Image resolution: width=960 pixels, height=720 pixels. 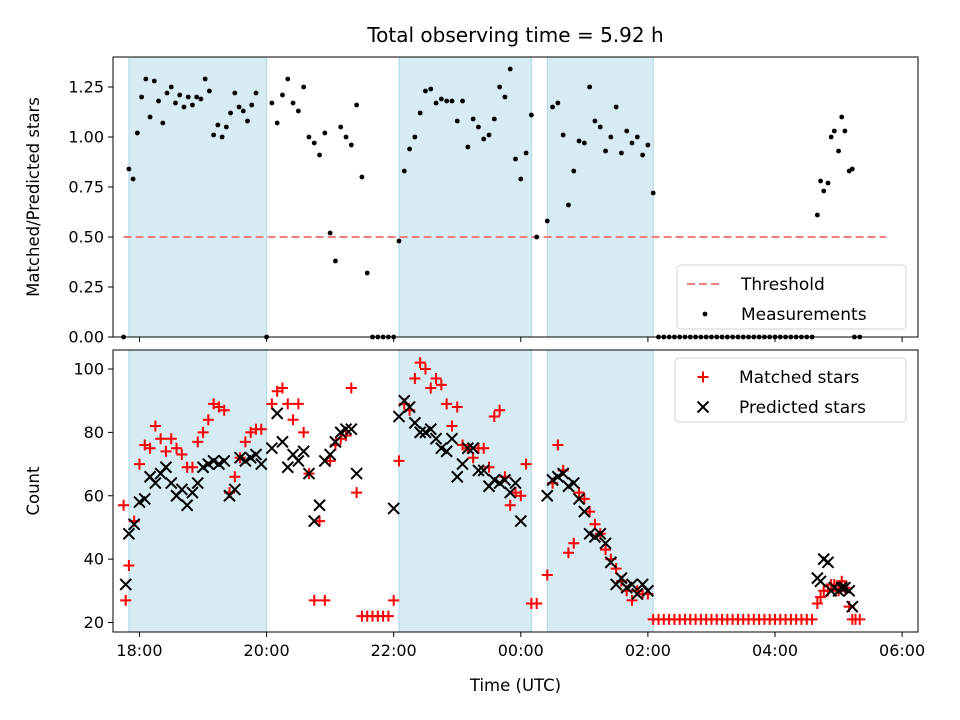 I want to click on shaded-interval, so click(x=198, y=197).